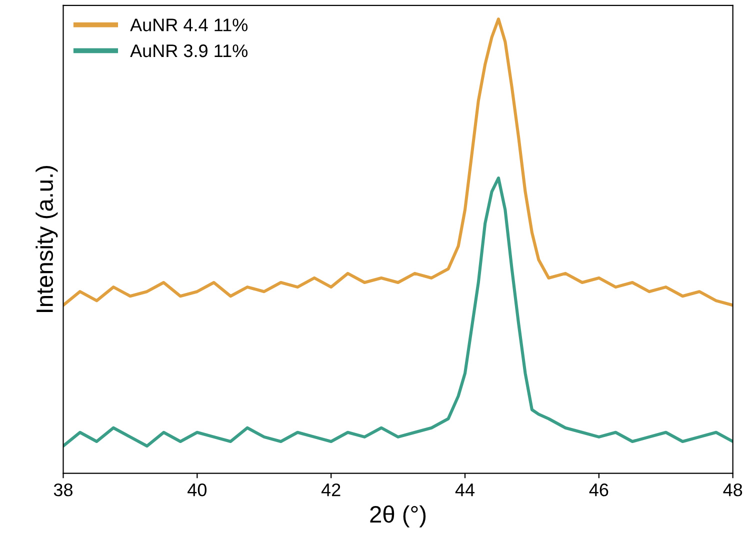 This screenshot has width=744, height=544. I want to click on legend-label: AuNR 4.4 11%, so click(189, 25).